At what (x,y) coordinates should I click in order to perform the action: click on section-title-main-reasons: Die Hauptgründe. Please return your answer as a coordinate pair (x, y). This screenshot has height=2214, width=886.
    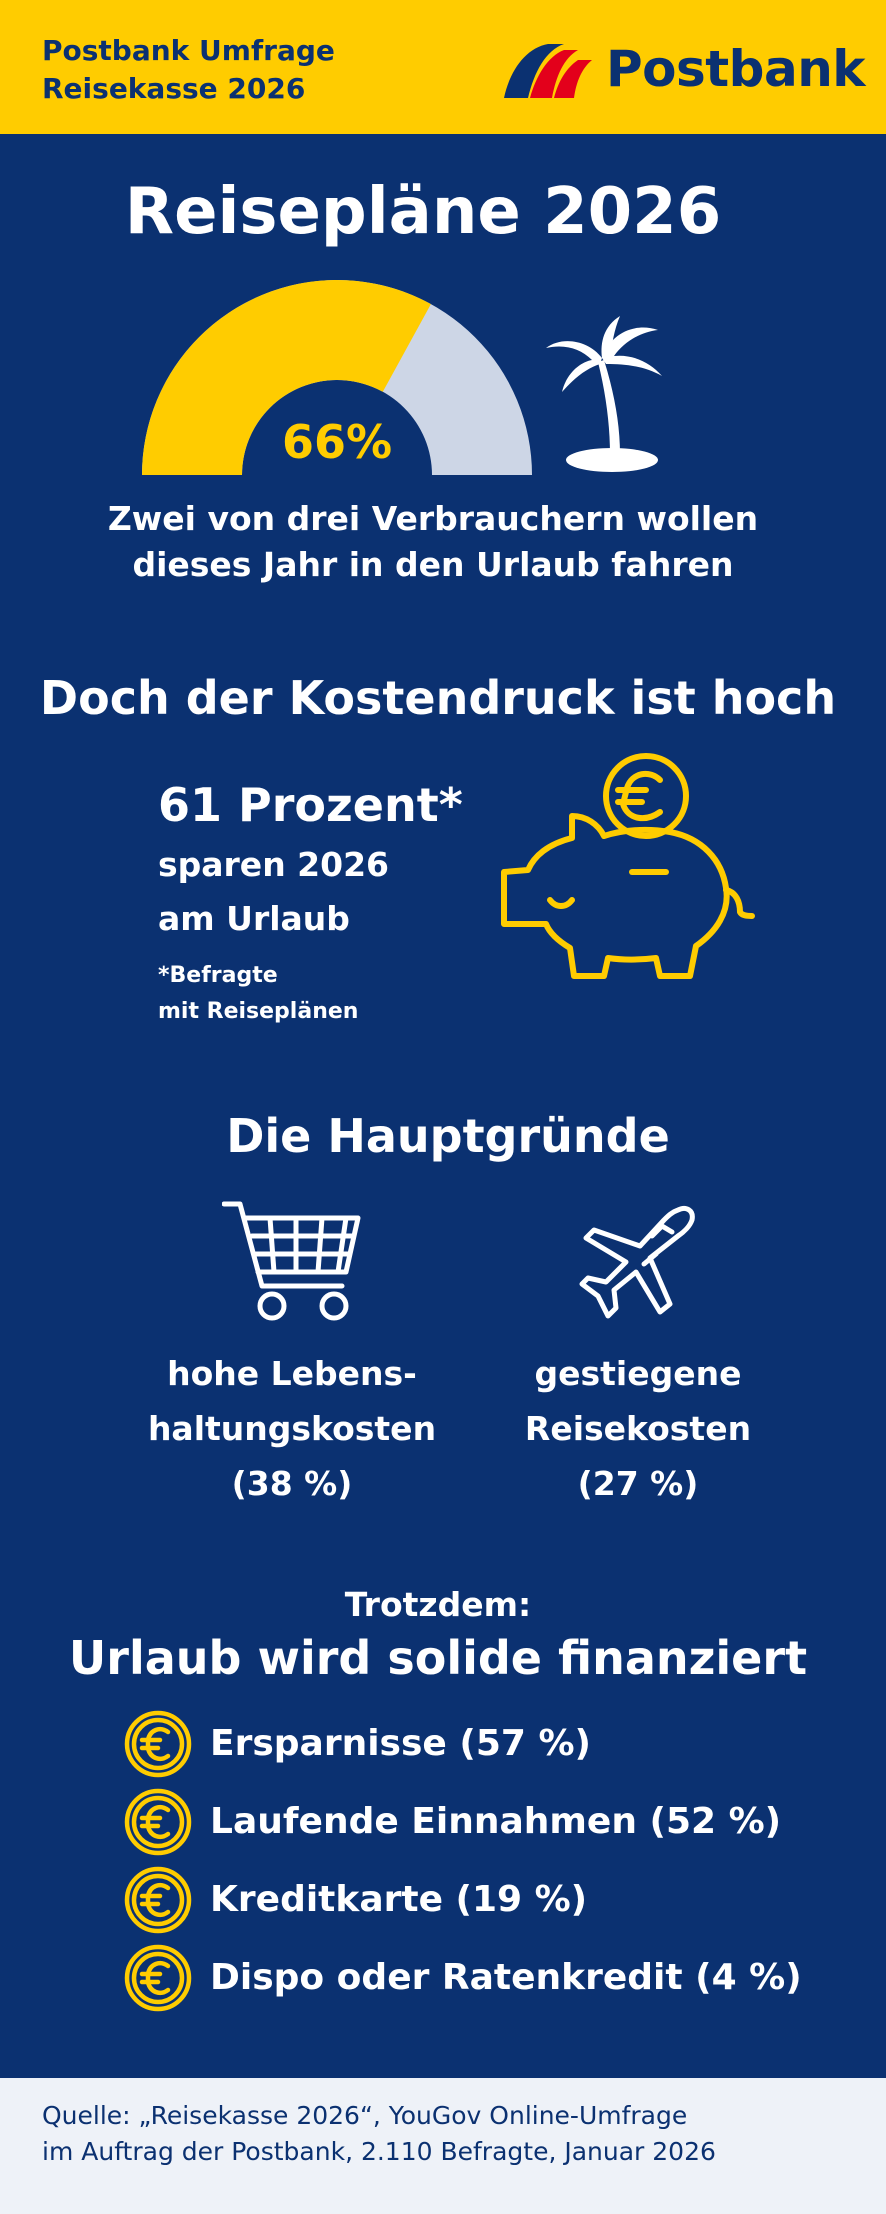
    Looking at the image, I should click on (448, 1136).